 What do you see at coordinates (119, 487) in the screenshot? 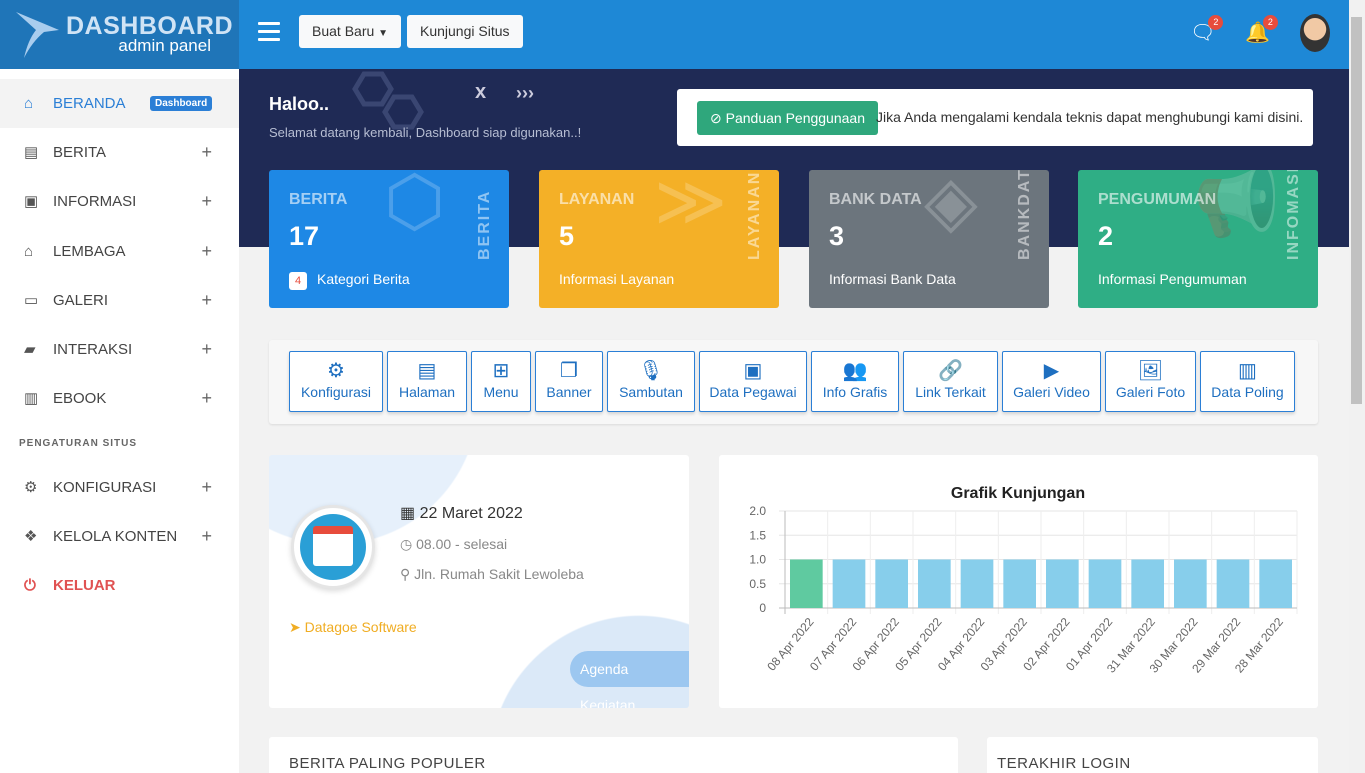
I see `sidebar-item-konfigurasi: ⚙ KONFIGURASI +` at bounding box center [119, 487].